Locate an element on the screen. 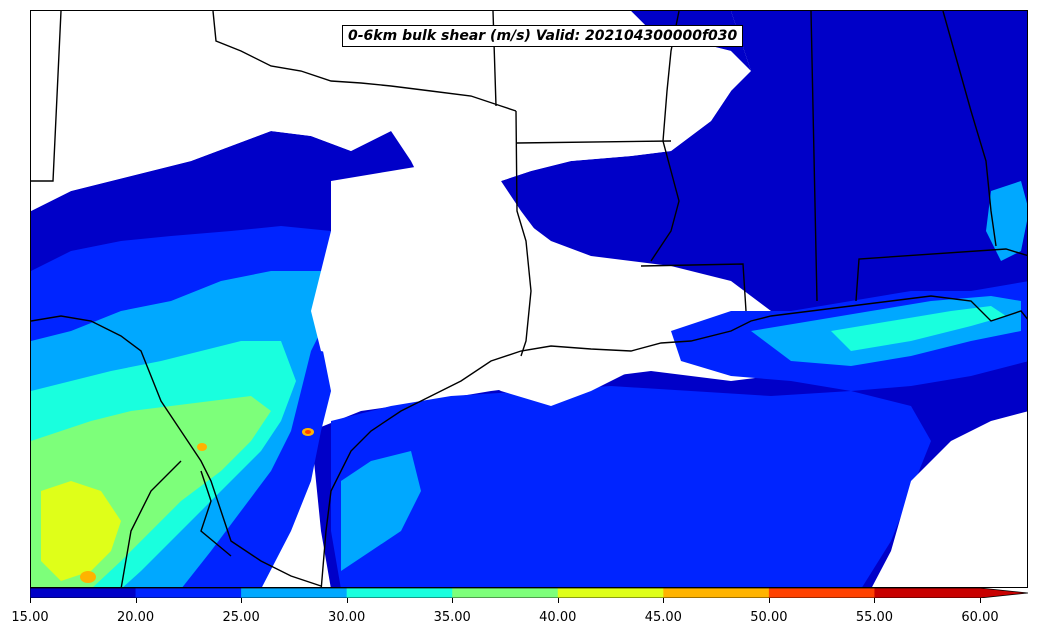 Image resolution: width=1037 pixels, height=633 pixels. mexico-state-line-b is located at coordinates (216, 513).